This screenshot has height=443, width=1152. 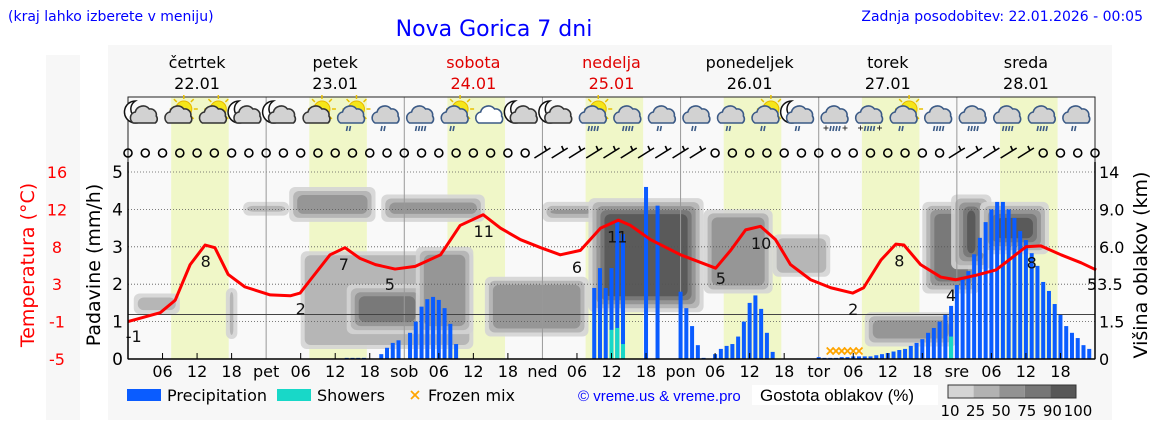 I want to click on x-tick-day: sre, so click(x=957, y=371).